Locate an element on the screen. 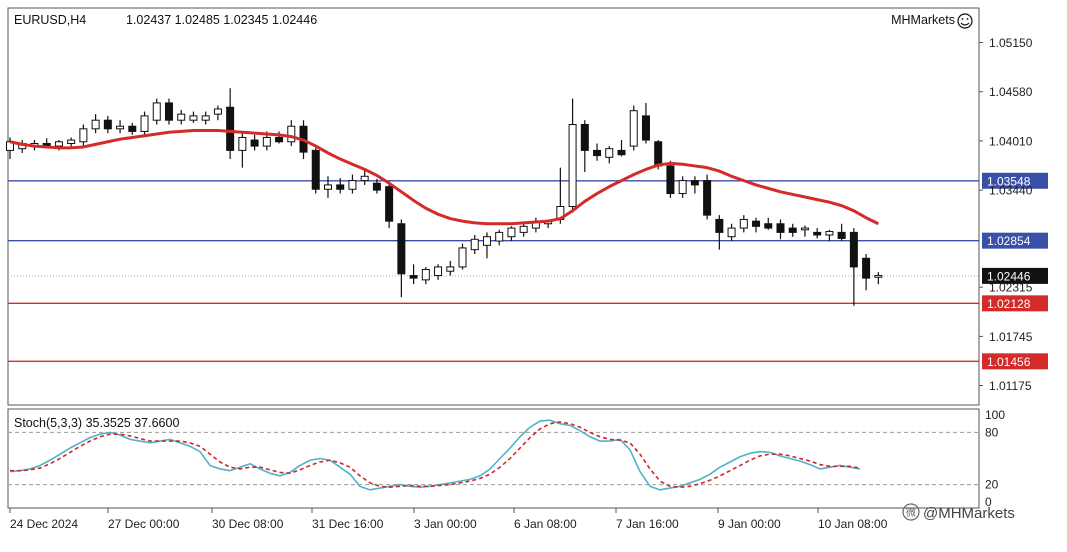 Image resolution: width=1067 pixels, height=552 pixels. level-price-tag is located at coordinates (1015, 361).